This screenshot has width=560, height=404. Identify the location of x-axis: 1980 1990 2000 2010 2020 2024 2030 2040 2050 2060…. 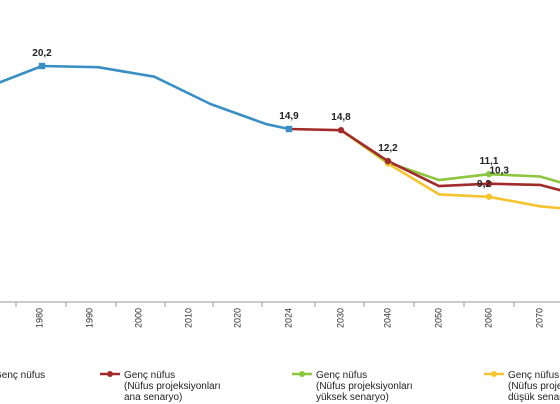
(280, 314).